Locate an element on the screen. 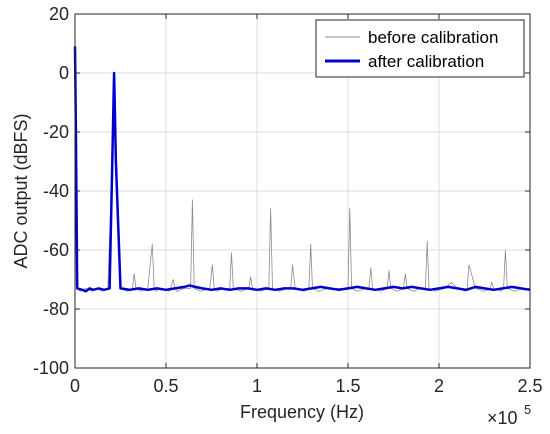  x-tick-label: 0 is located at coordinates (75, 386).